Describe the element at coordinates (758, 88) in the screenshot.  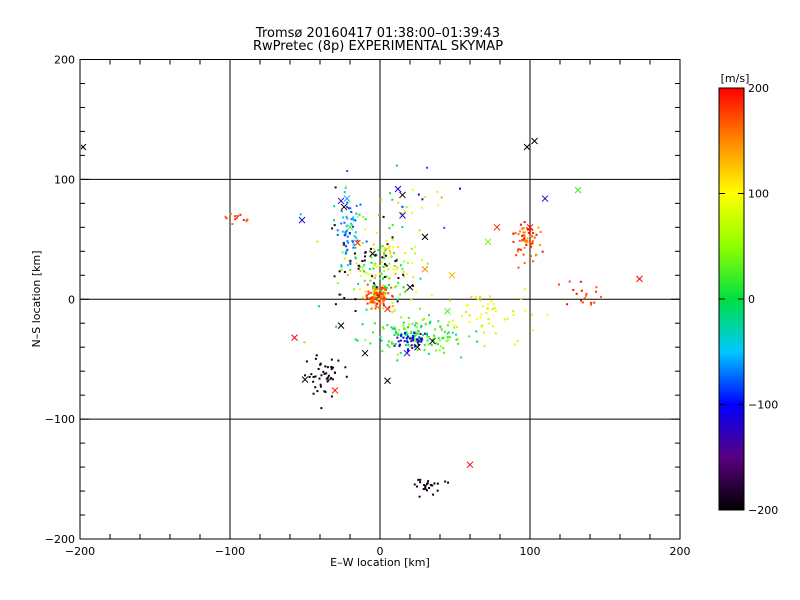
I see `colorbar-tick-label: 200` at that location.